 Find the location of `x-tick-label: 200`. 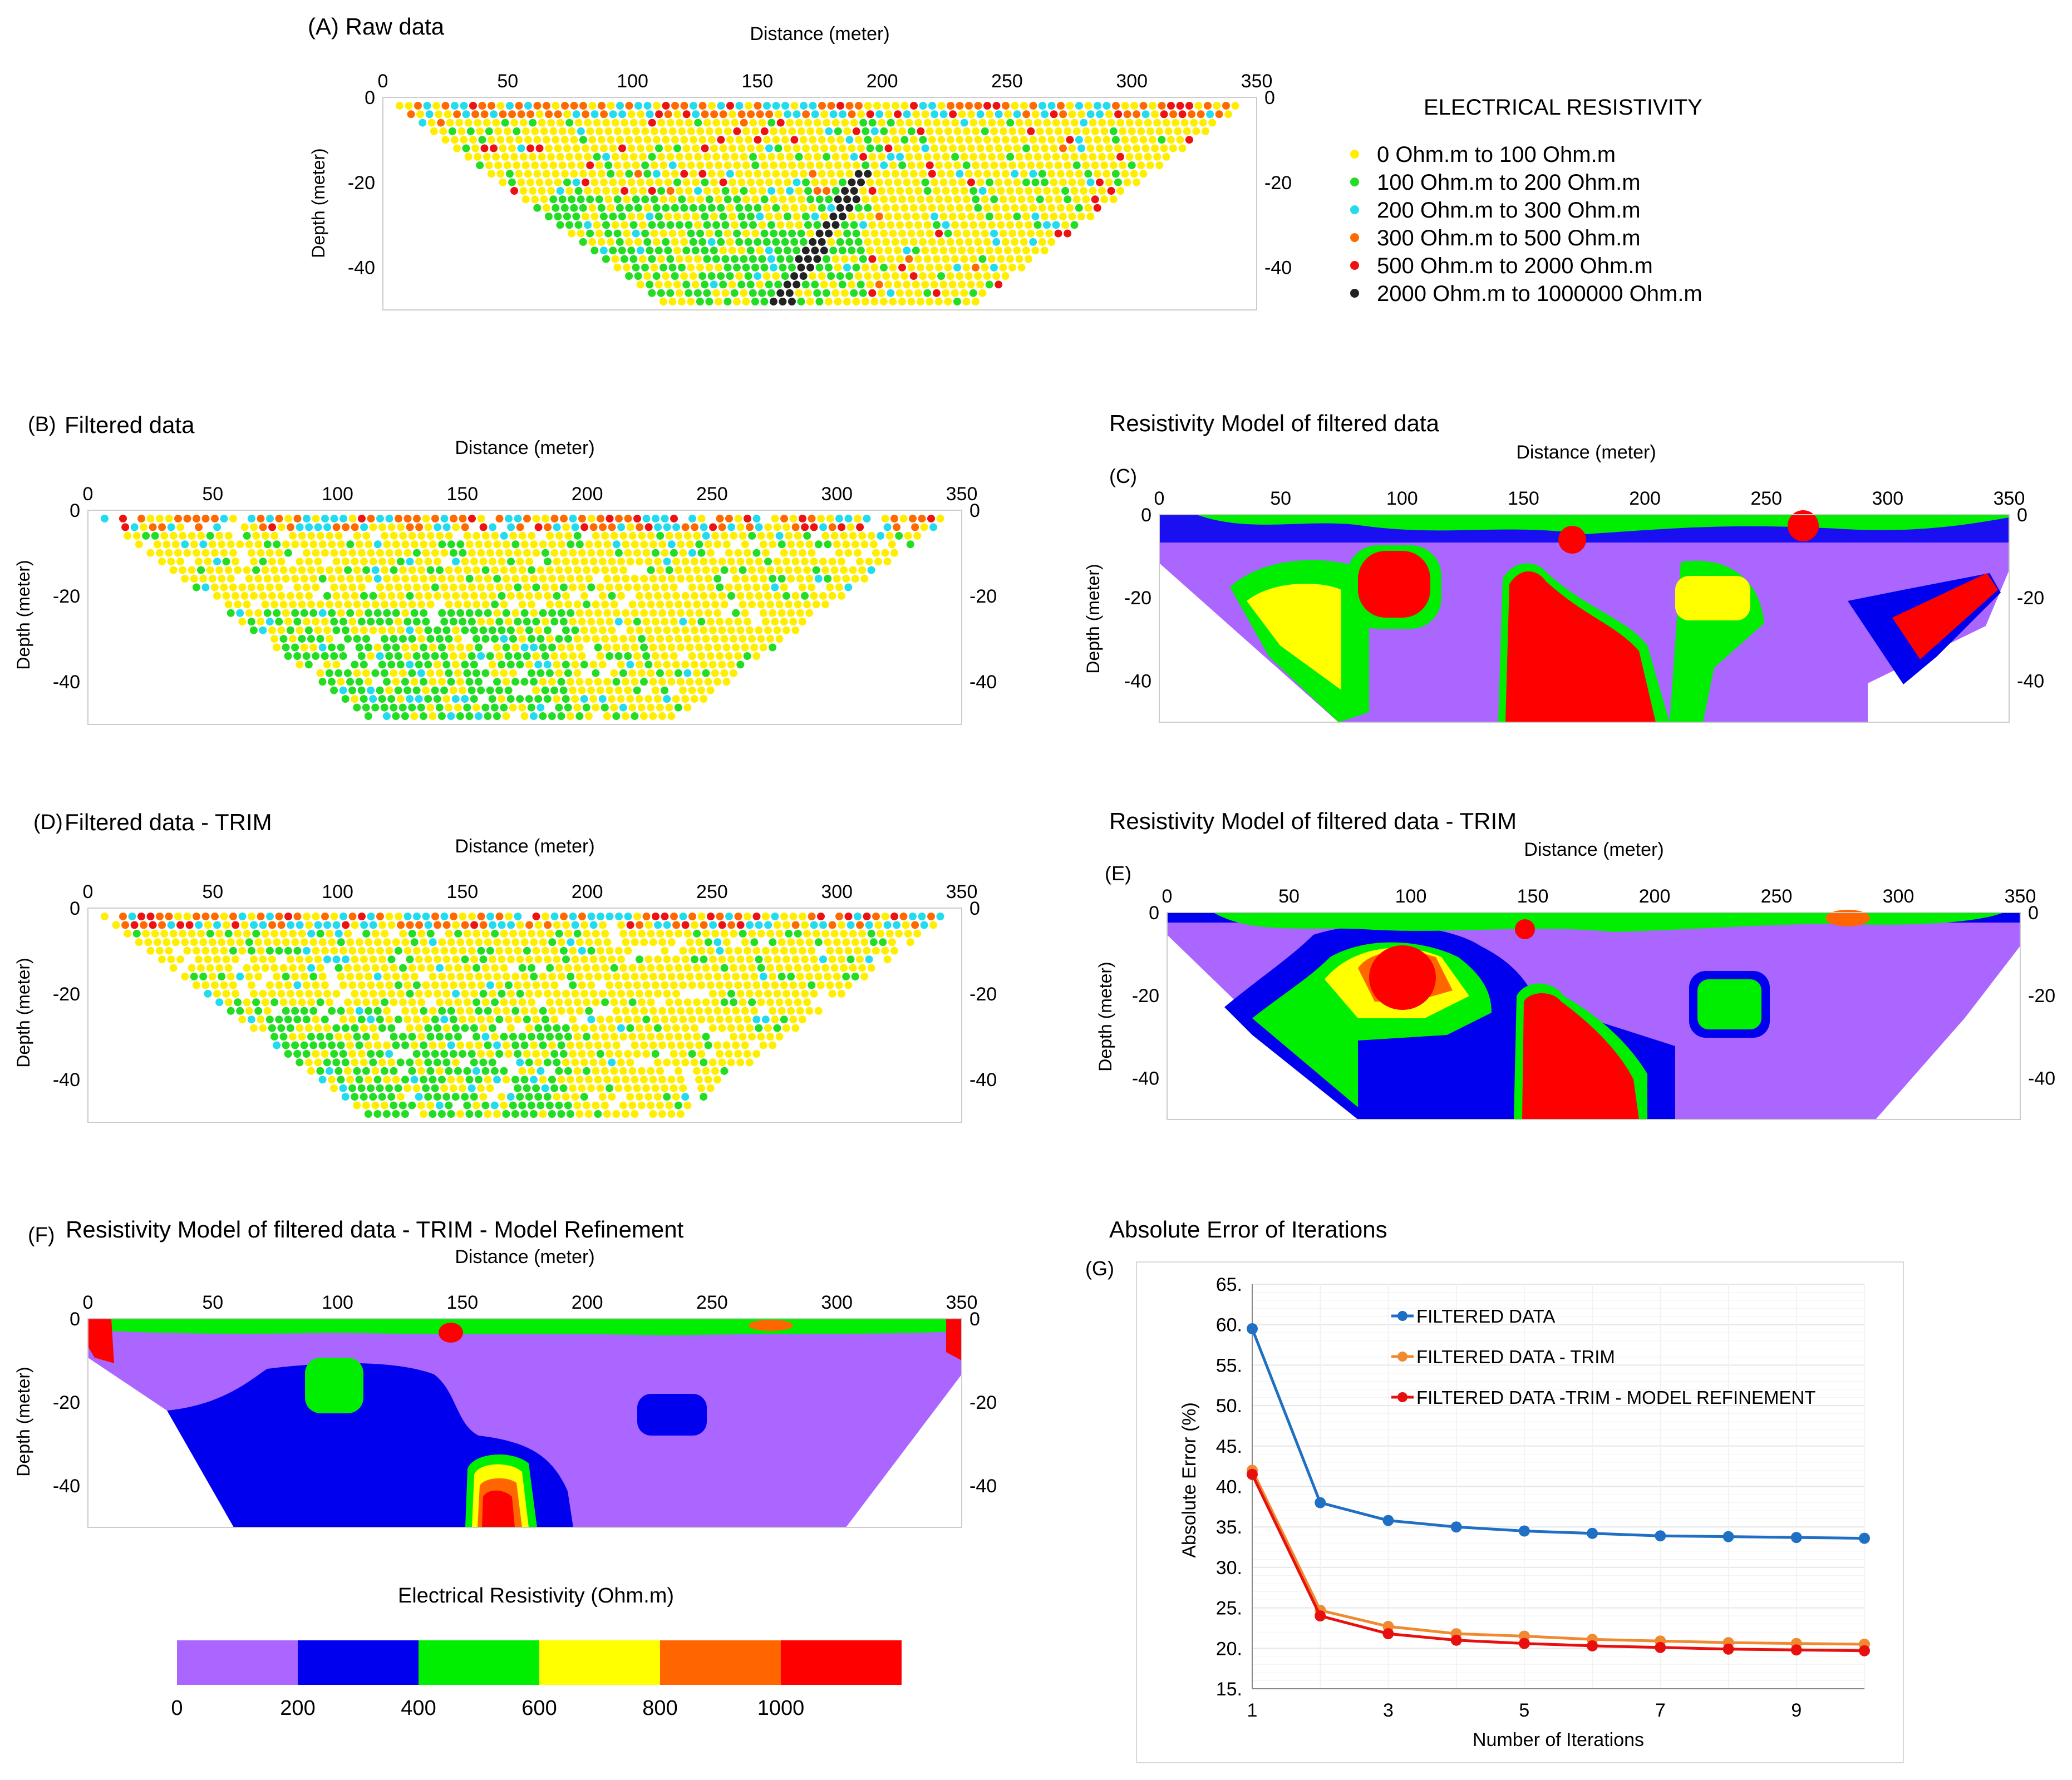

x-tick-label: 200 is located at coordinates (1655, 896).